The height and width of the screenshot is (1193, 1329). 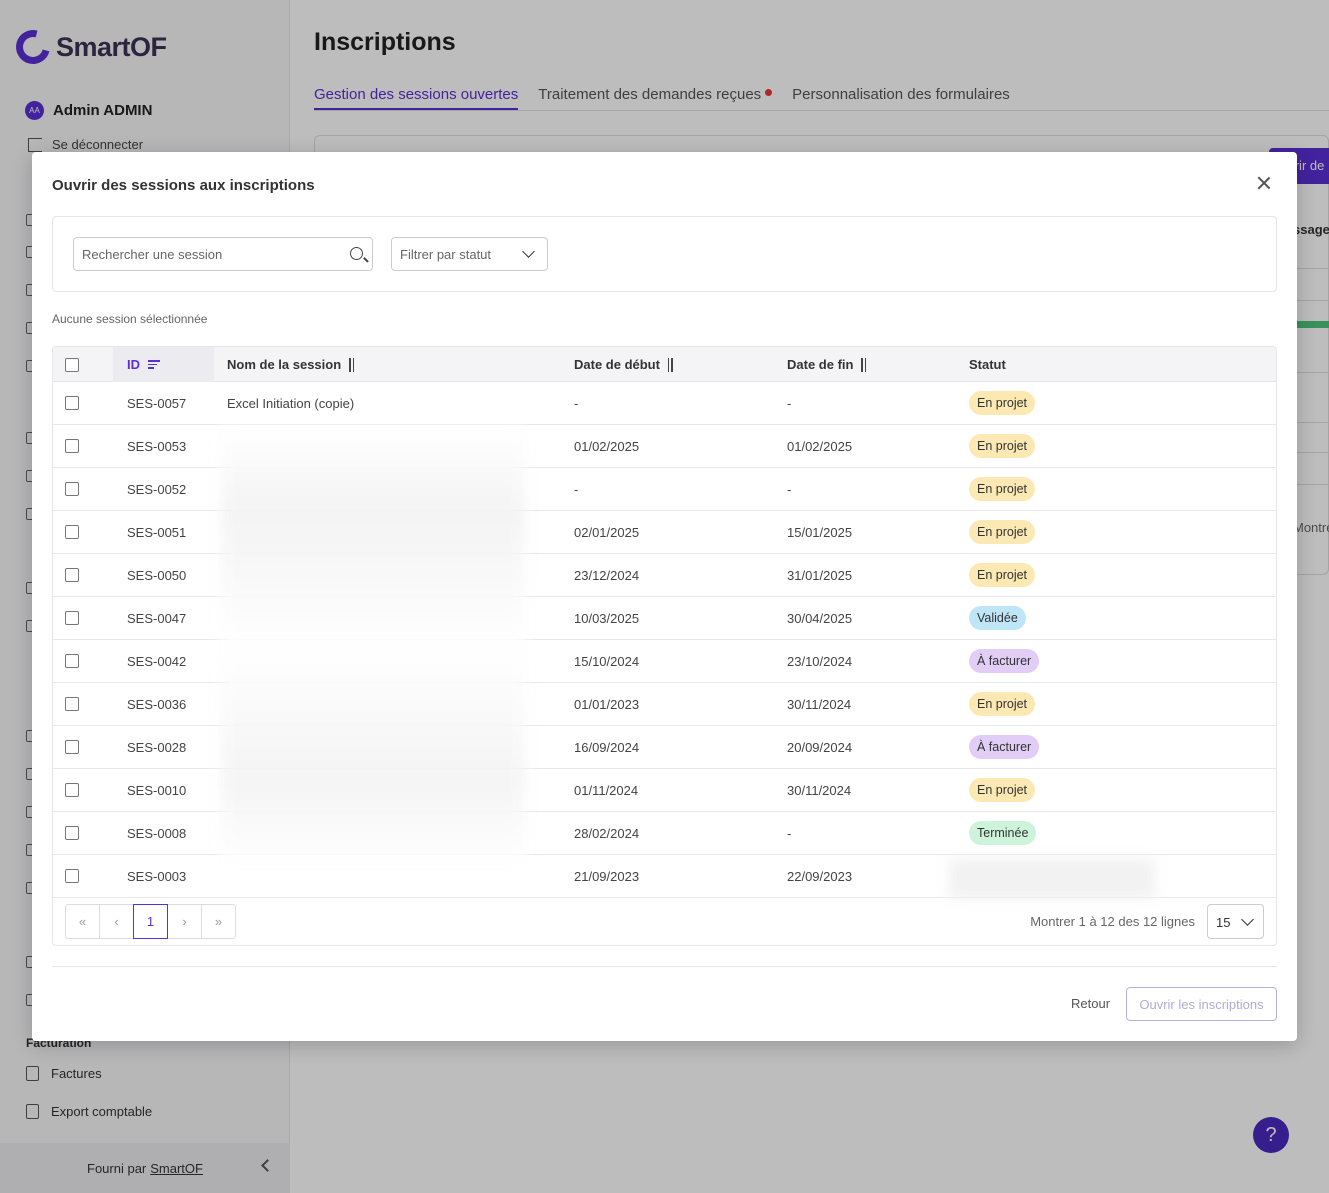 I want to click on cell-end-date: 30/04/2025, so click(x=820, y=618).